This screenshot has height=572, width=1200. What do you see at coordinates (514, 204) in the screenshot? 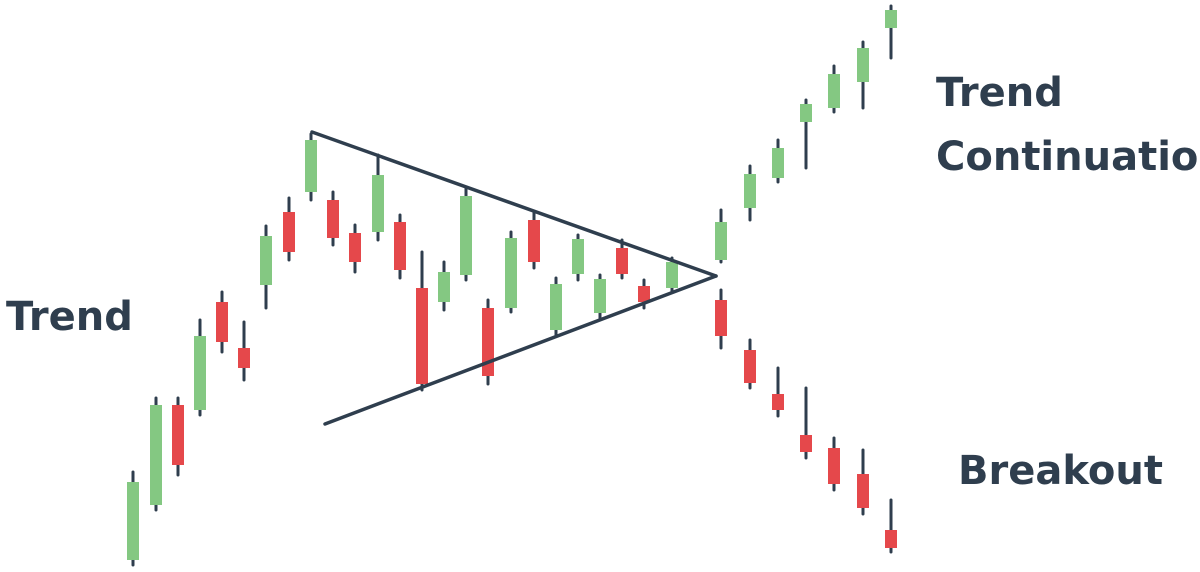
I see `upper-trendline` at bounding box center [514, 204].